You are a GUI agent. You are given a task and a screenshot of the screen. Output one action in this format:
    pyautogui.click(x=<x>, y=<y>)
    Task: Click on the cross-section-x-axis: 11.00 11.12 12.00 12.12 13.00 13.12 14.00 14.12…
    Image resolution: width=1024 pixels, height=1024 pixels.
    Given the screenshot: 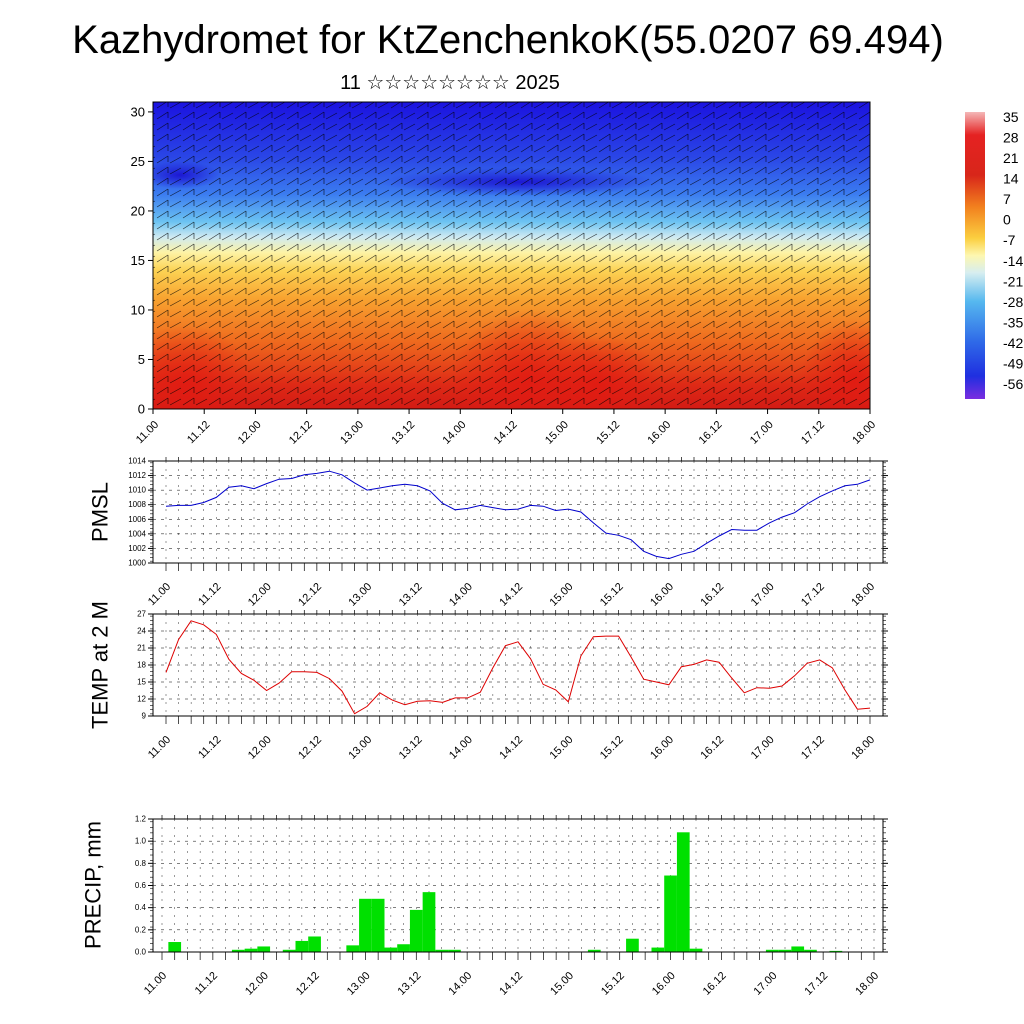 What is the action you would take?
    pyautogui.click(x=506, y=428)
    